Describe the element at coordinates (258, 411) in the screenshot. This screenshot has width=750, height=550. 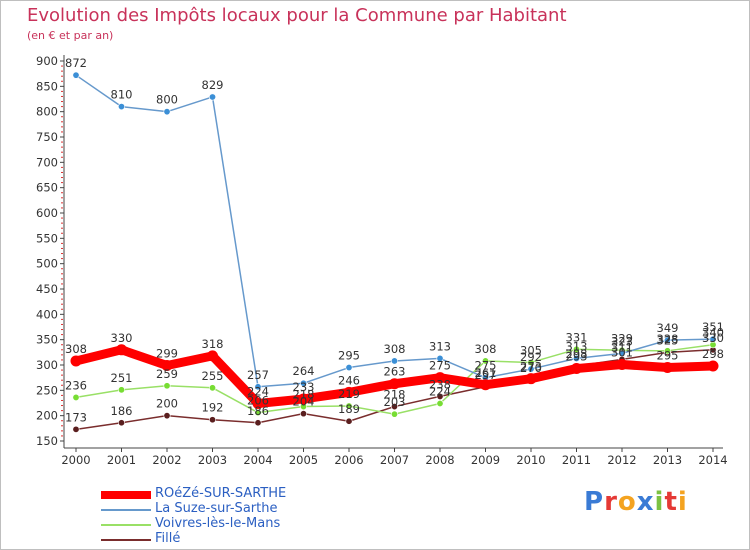
I see `data-label: 186` at that location.